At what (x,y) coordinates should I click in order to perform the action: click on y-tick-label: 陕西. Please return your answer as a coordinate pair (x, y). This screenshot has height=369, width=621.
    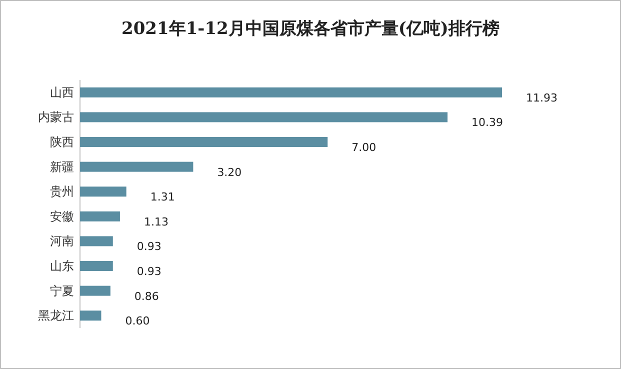
    Looking at the image, I should click on (62, 142).